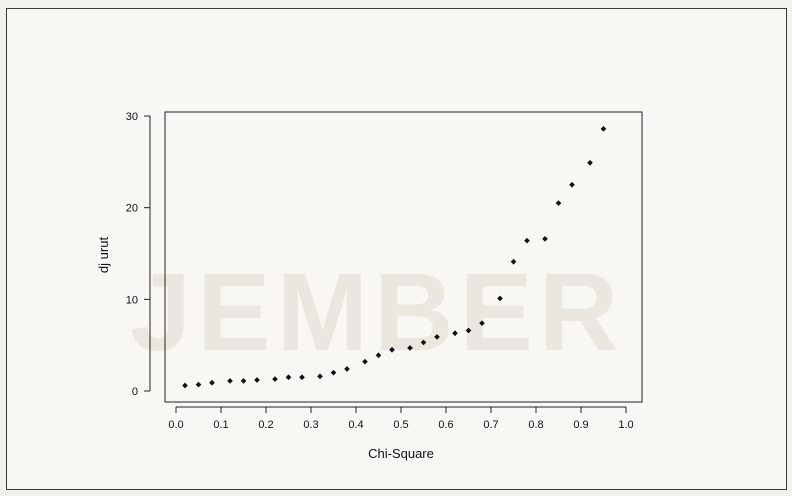 The height and width of the screenshot is (496, 792). What do you see at coordinates (138, 254) in the screenshot?
I see `y-ticks: 0 10 20 30` at bounding box center [138, 254].